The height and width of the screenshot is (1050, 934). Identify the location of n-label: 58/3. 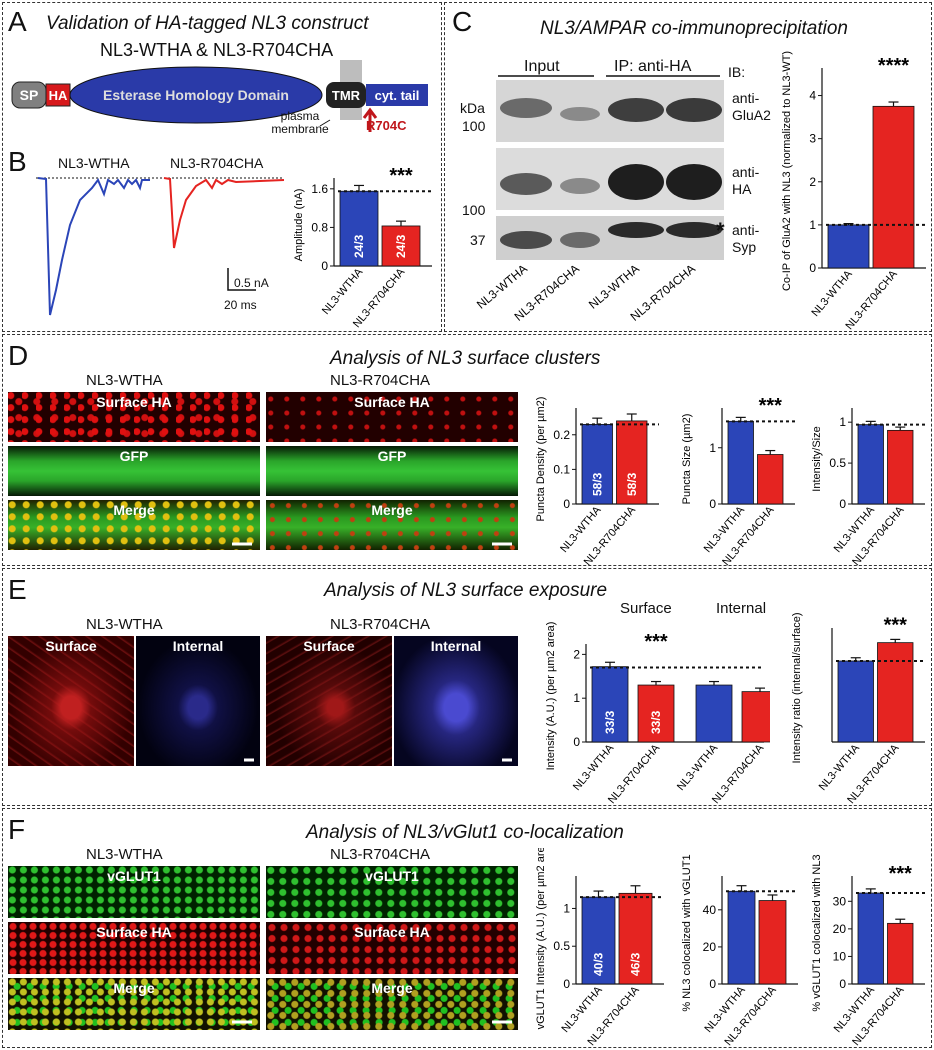
(632, 484).